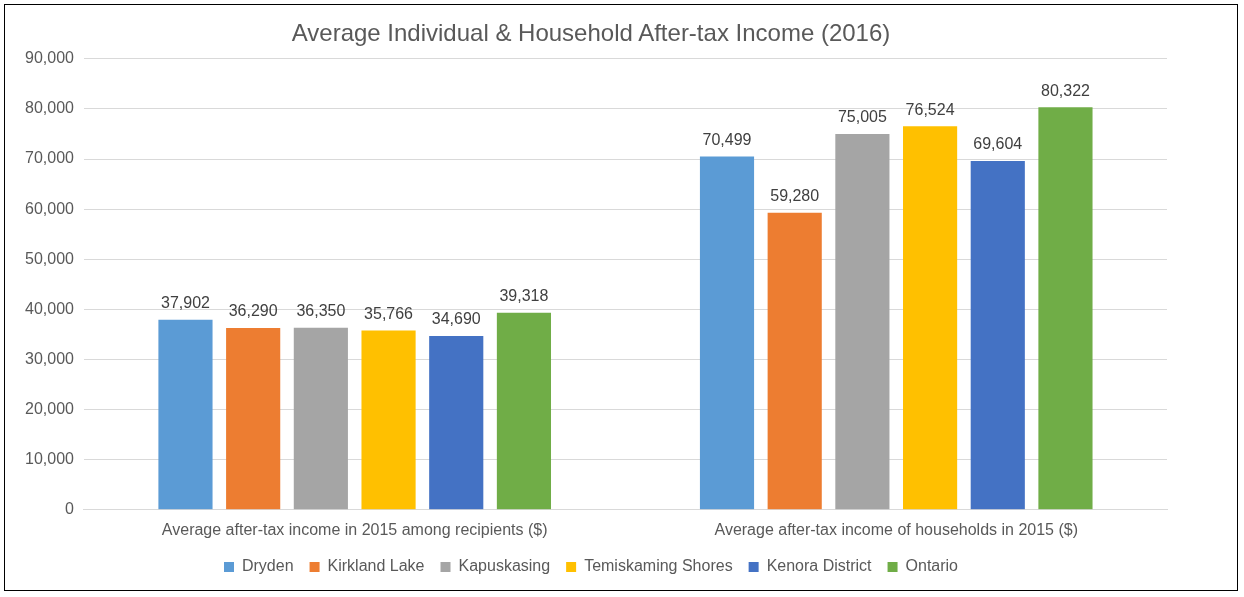  I want to click on legend-label: Kirkland Lake, so click(376, 566).